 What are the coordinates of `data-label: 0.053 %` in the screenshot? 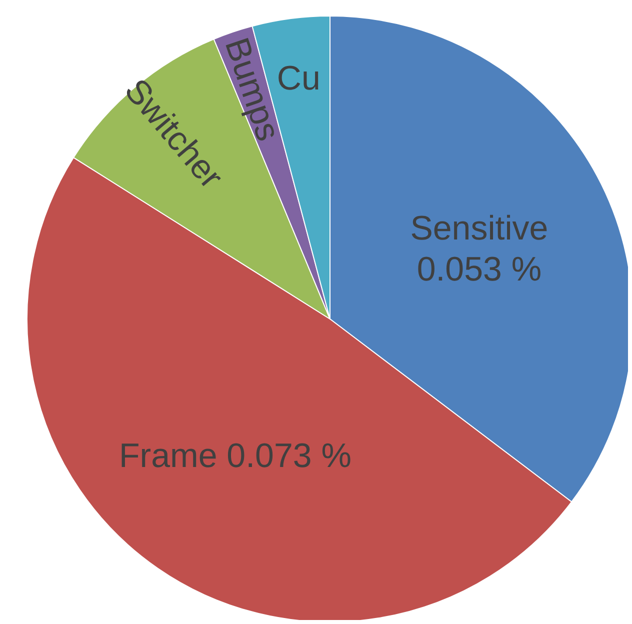 It's located at (479, 269).